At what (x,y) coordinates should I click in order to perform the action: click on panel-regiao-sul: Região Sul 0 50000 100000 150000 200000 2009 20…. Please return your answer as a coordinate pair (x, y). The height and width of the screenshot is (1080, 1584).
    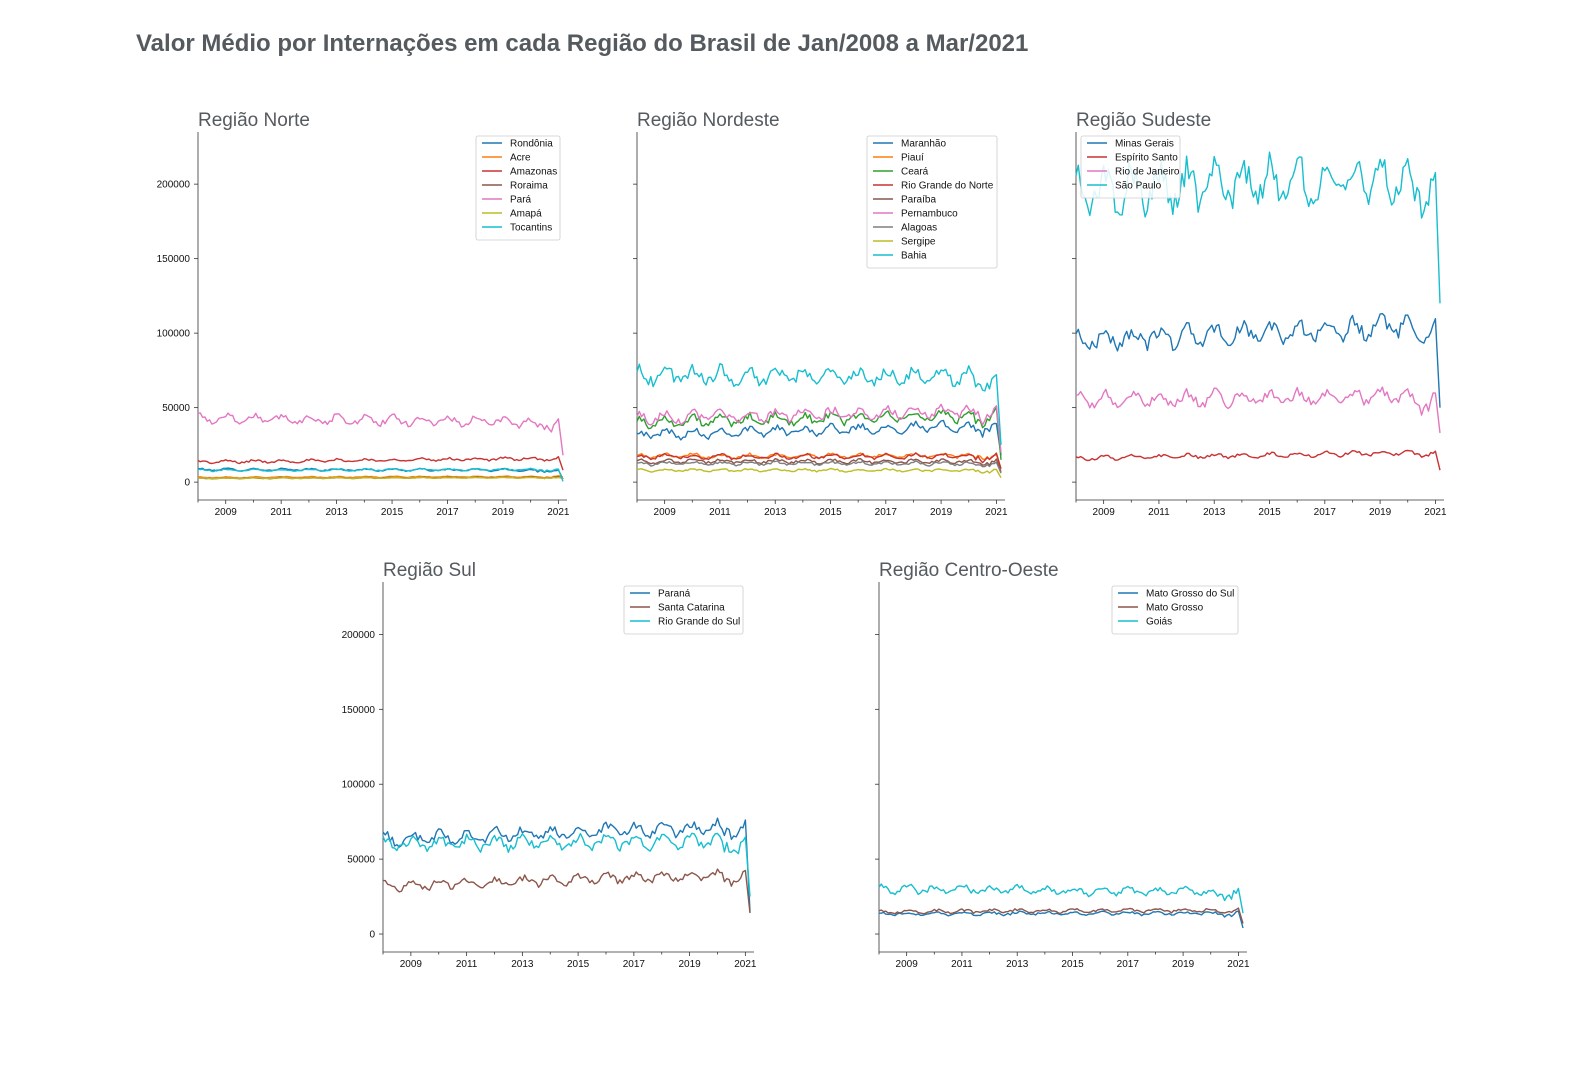
    Looking at the image, I should click on (549, 765).